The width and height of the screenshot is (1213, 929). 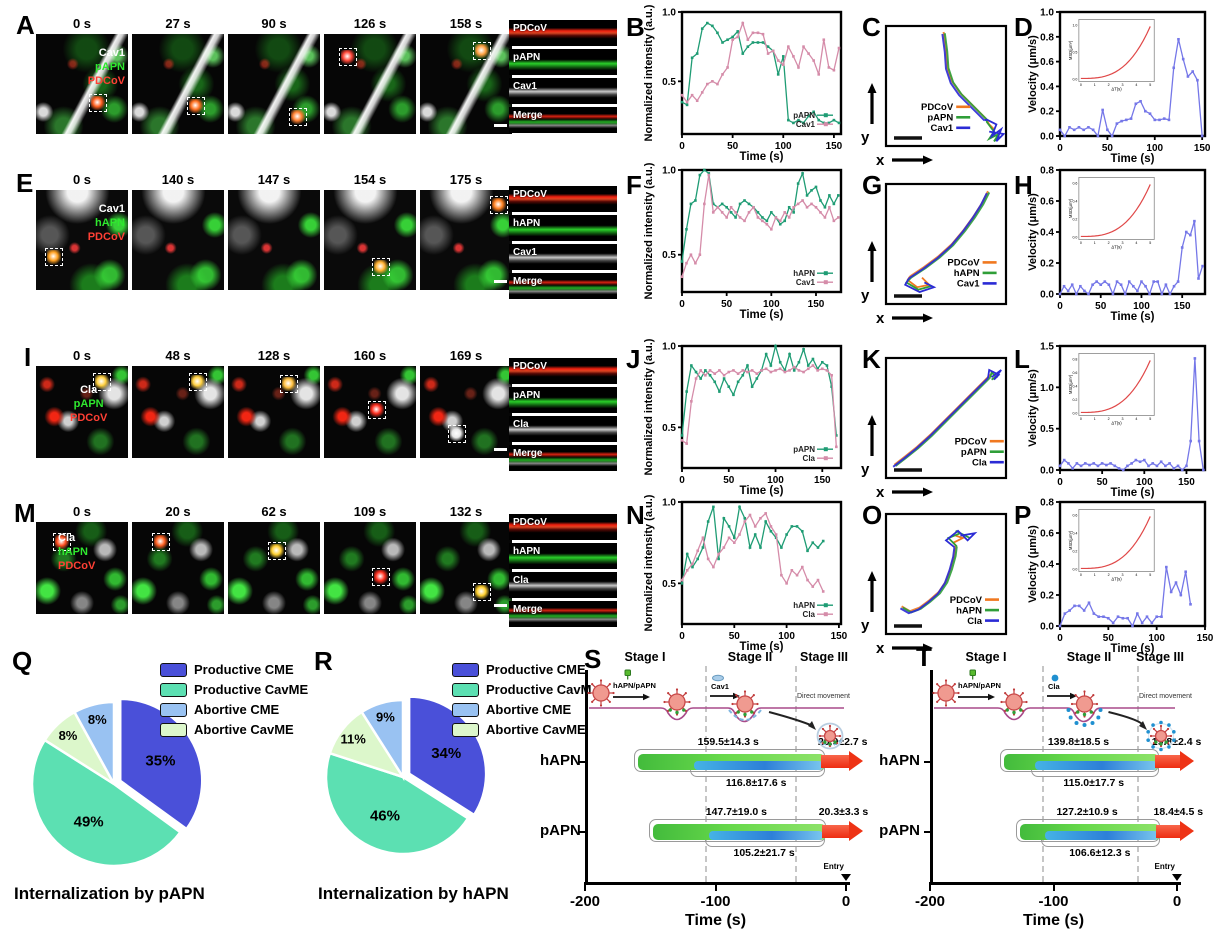 What do you see at coordinates (160, 760) in the screenshot?
I see `pie-slice-label: 35%` at bounding box center [160, 760].